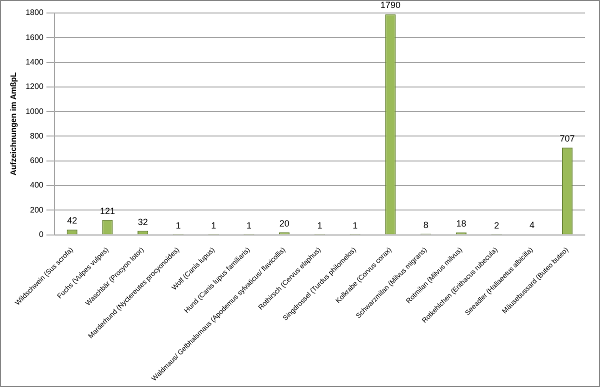  Describe the element at coordinates (425, 225) in the screenshot. I see `data-label: 8` at that location.